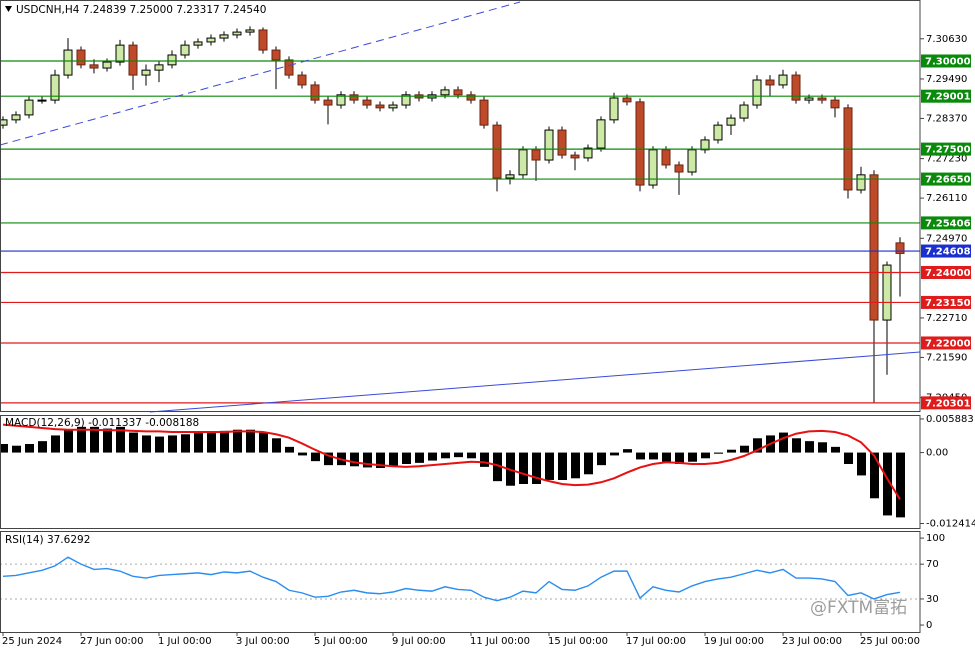  What do you see at coordinates (946, 357) in the screenshot?
I see `y-tick-label: 7.21590` at bounding box center [946, 357].